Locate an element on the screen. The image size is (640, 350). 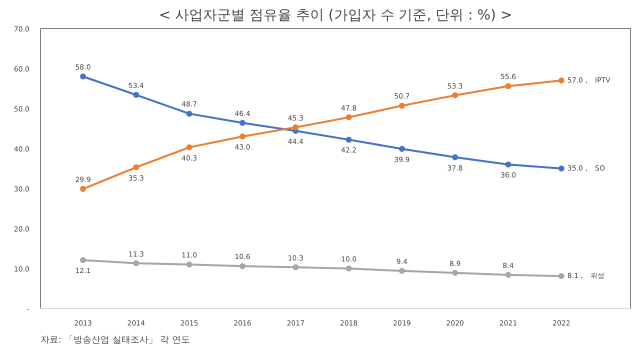
chart-title: < 사업자군별 점유율 추이 (가입자 수 기준, 단위 : %) > is located at coordinates (335, 16).